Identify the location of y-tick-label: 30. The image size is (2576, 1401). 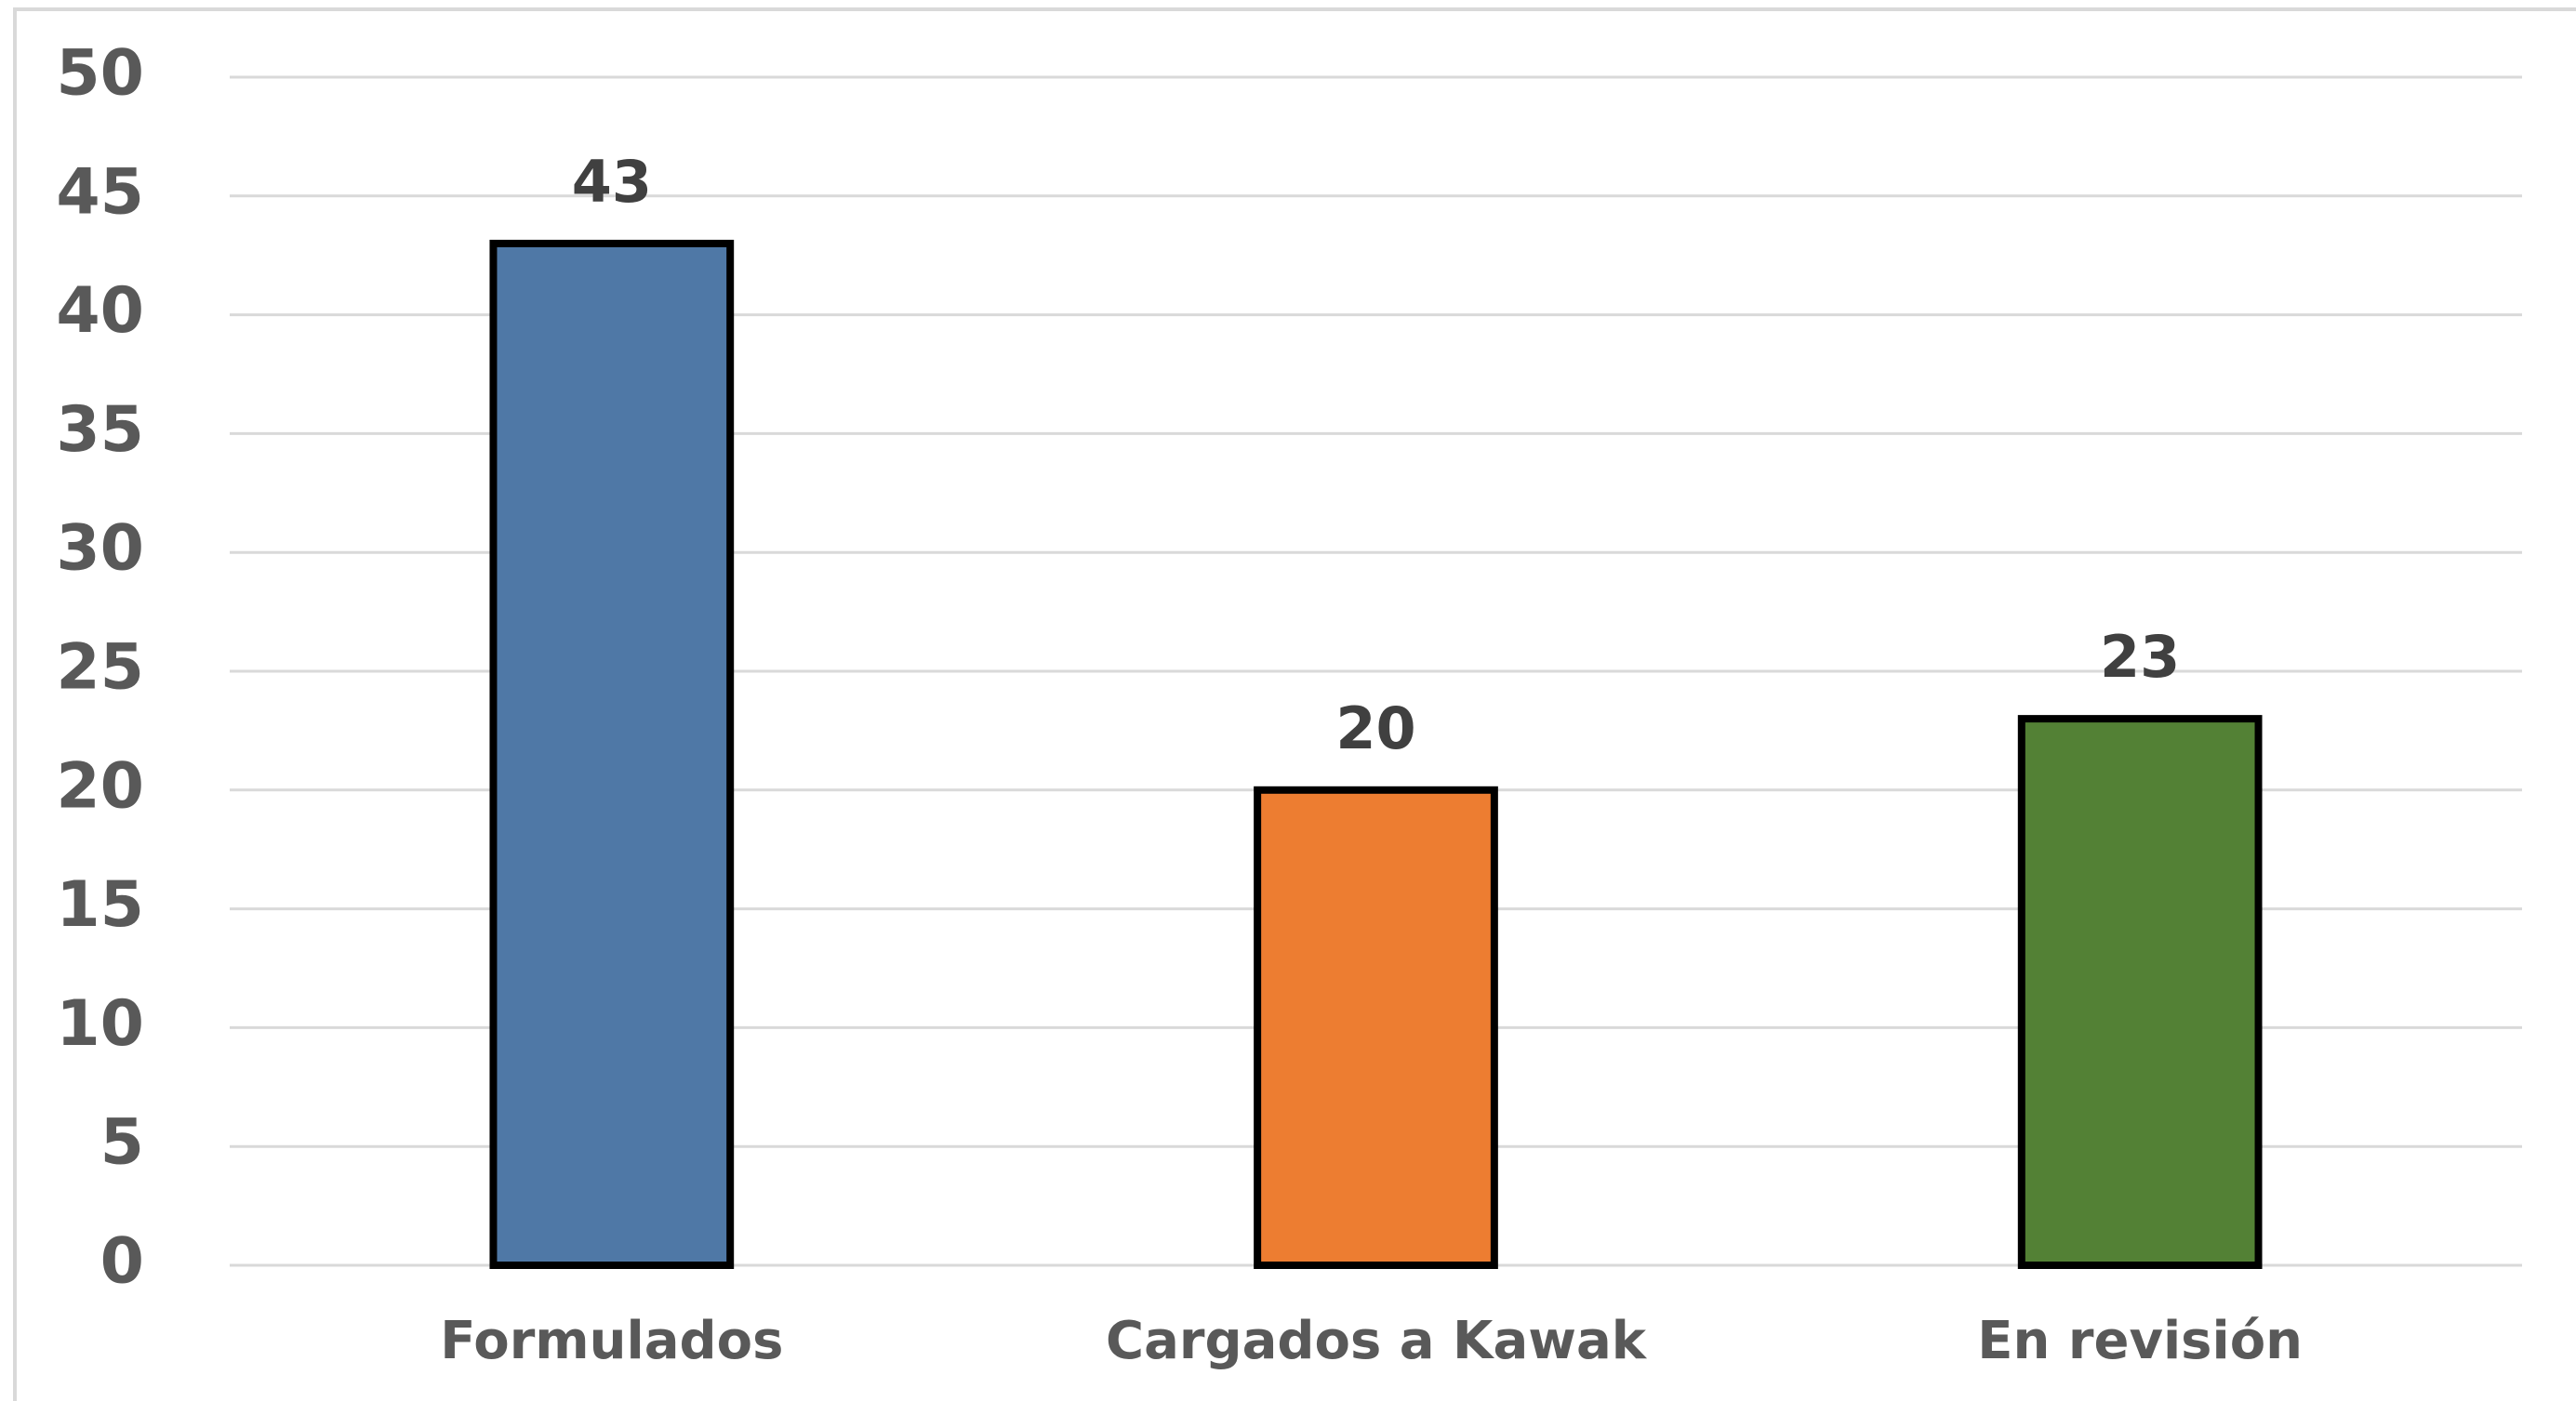
(100, 549).